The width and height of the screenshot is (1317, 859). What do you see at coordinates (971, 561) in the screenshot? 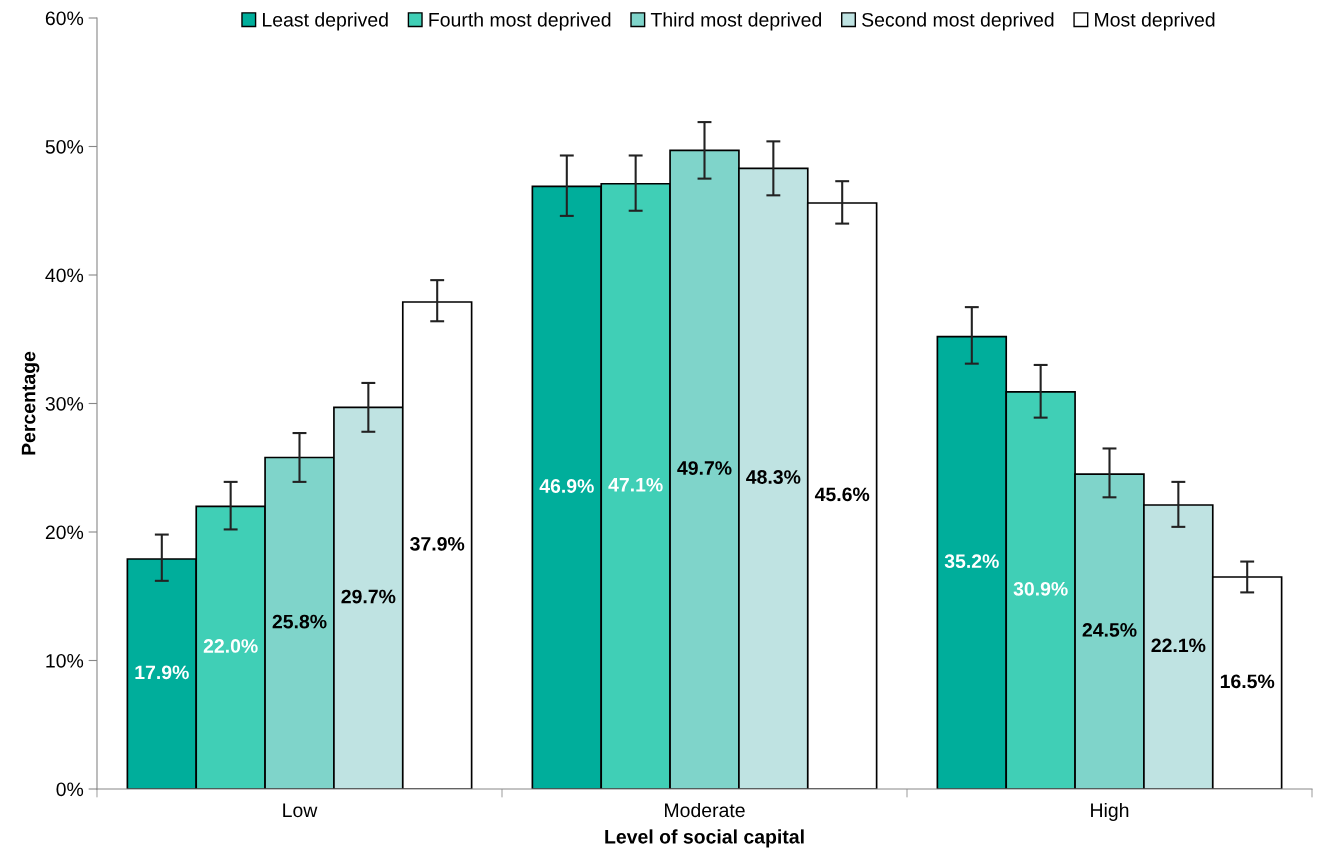
I see `data-label: 35.2%` at bounding box center [971, 561].